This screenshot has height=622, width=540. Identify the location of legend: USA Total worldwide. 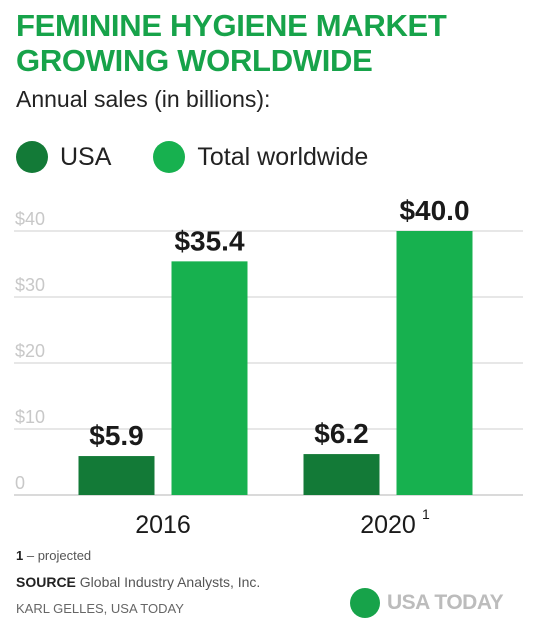
(213, 157).